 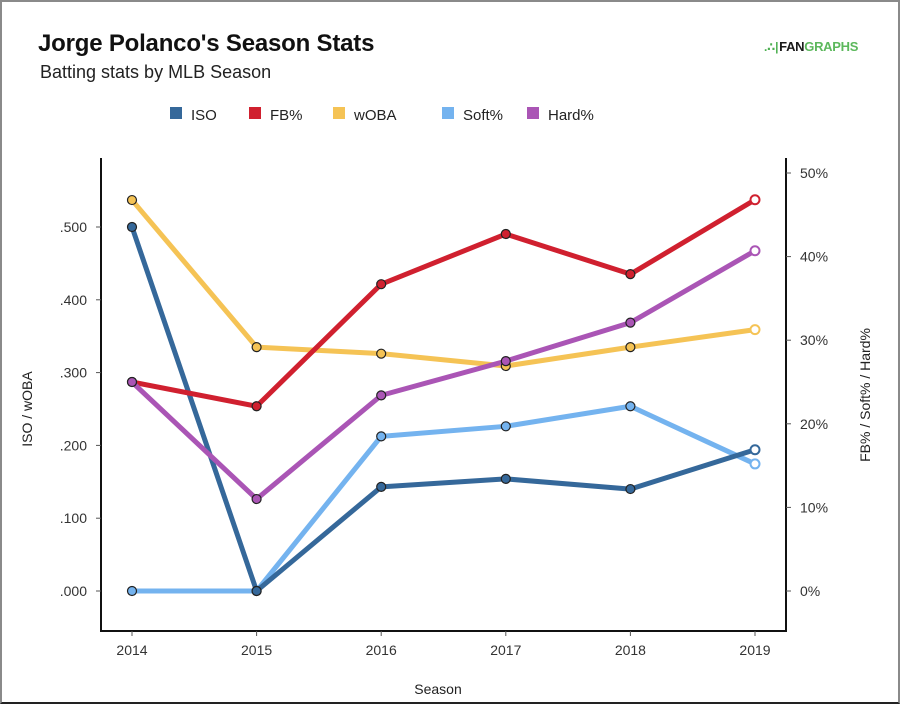 I want to click on y-axis-left-title: ISO / wOBA, so click(x=27, y=409).